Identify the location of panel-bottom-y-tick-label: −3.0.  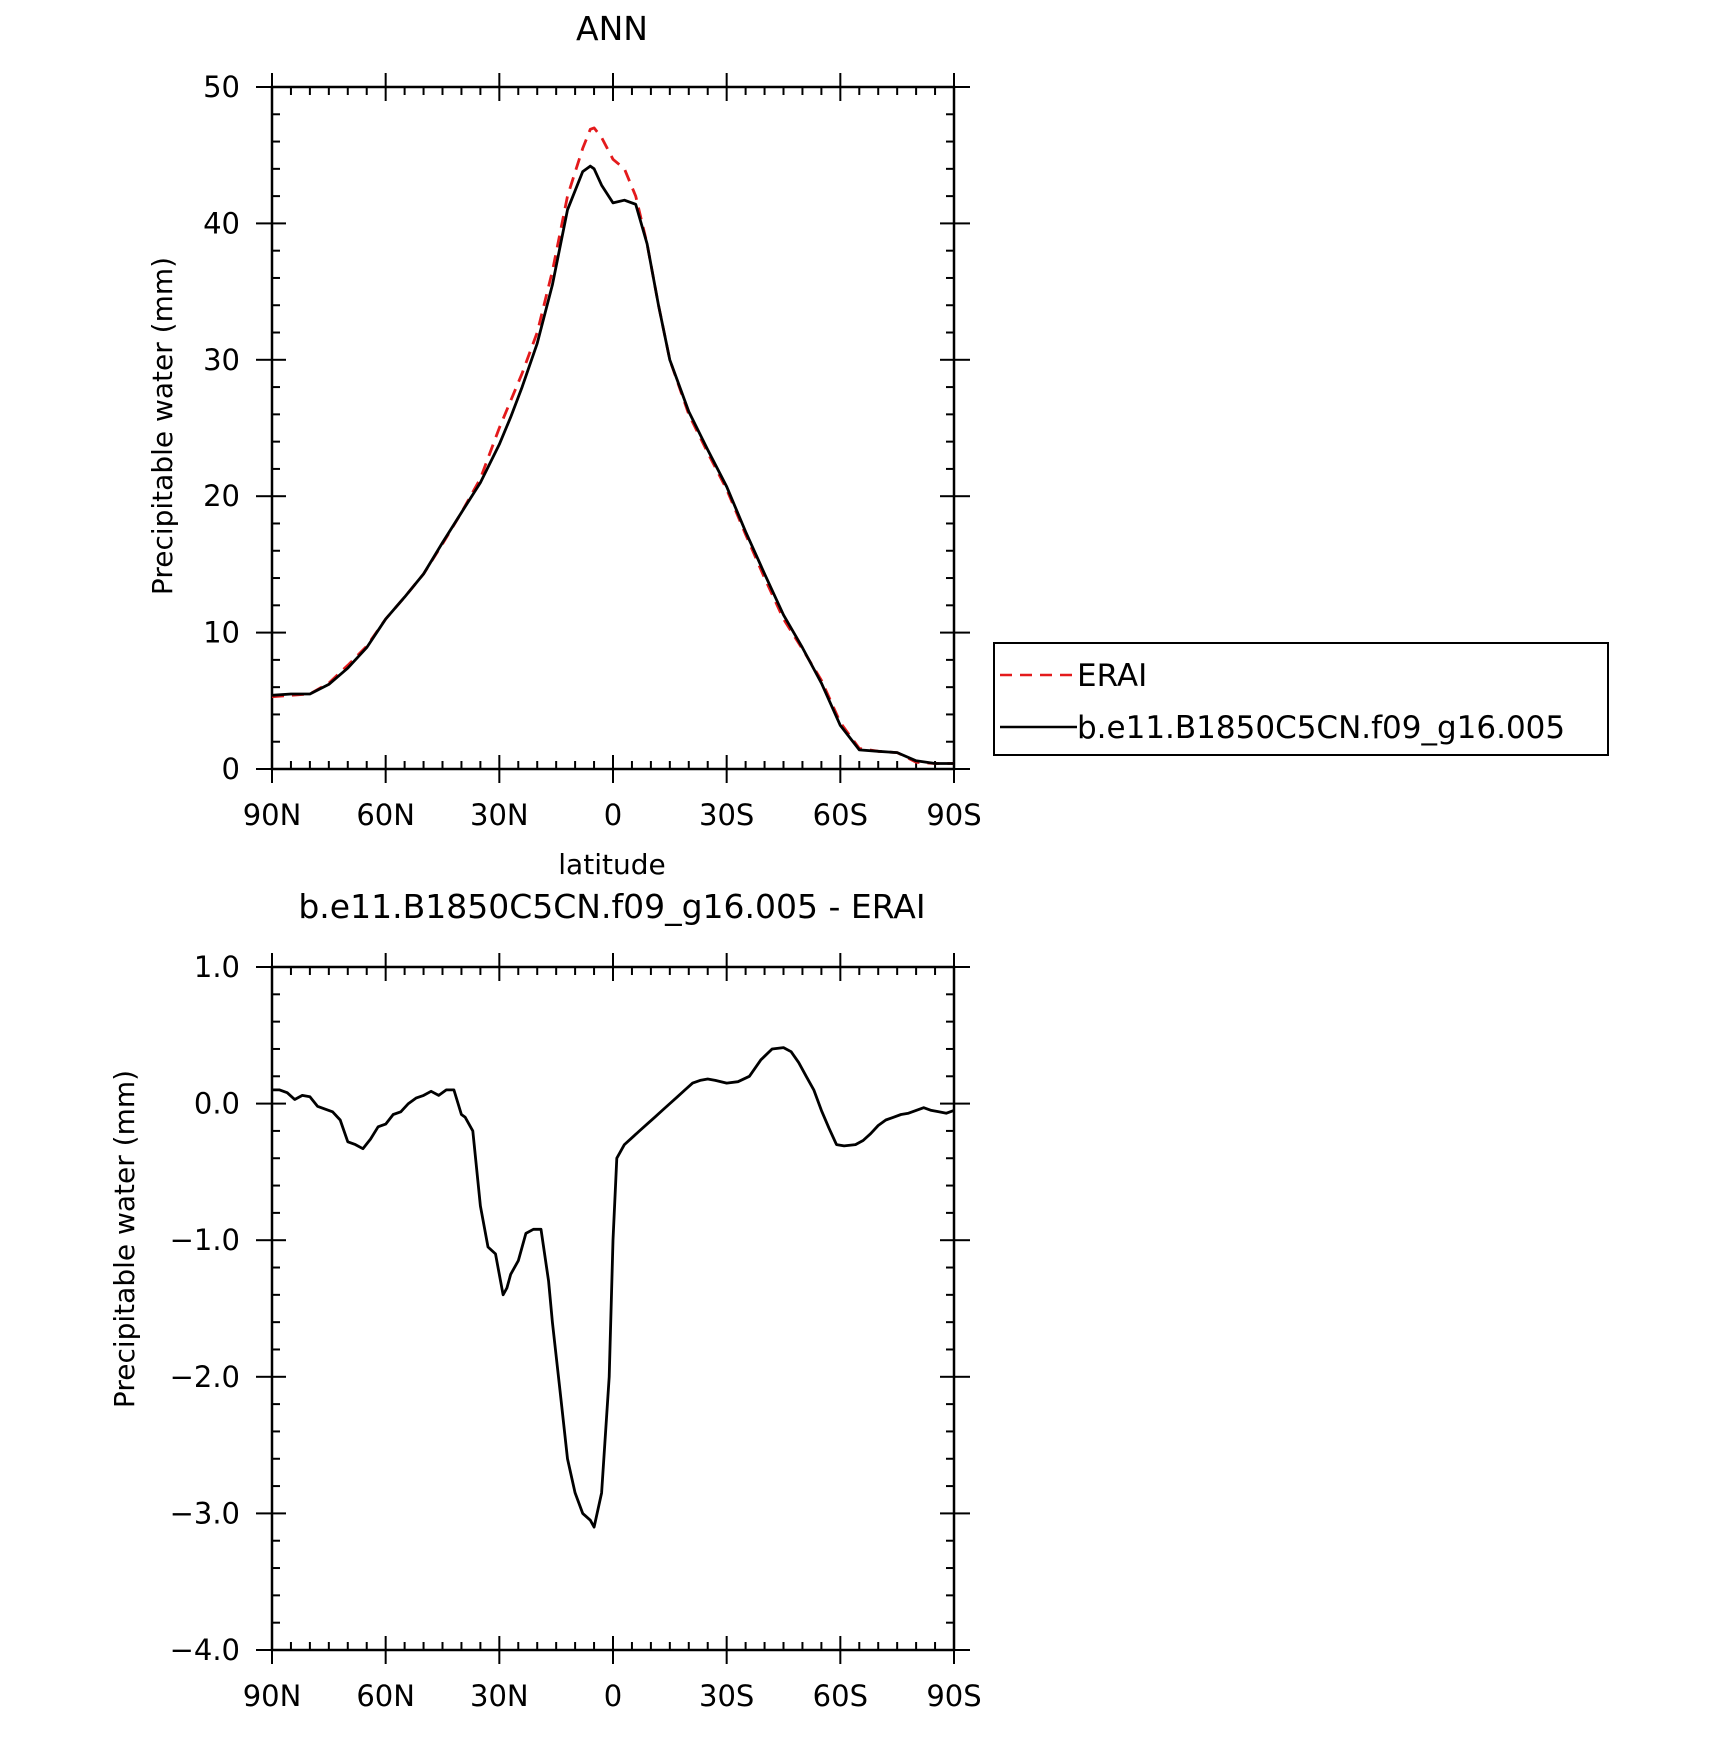
(205, 1513).